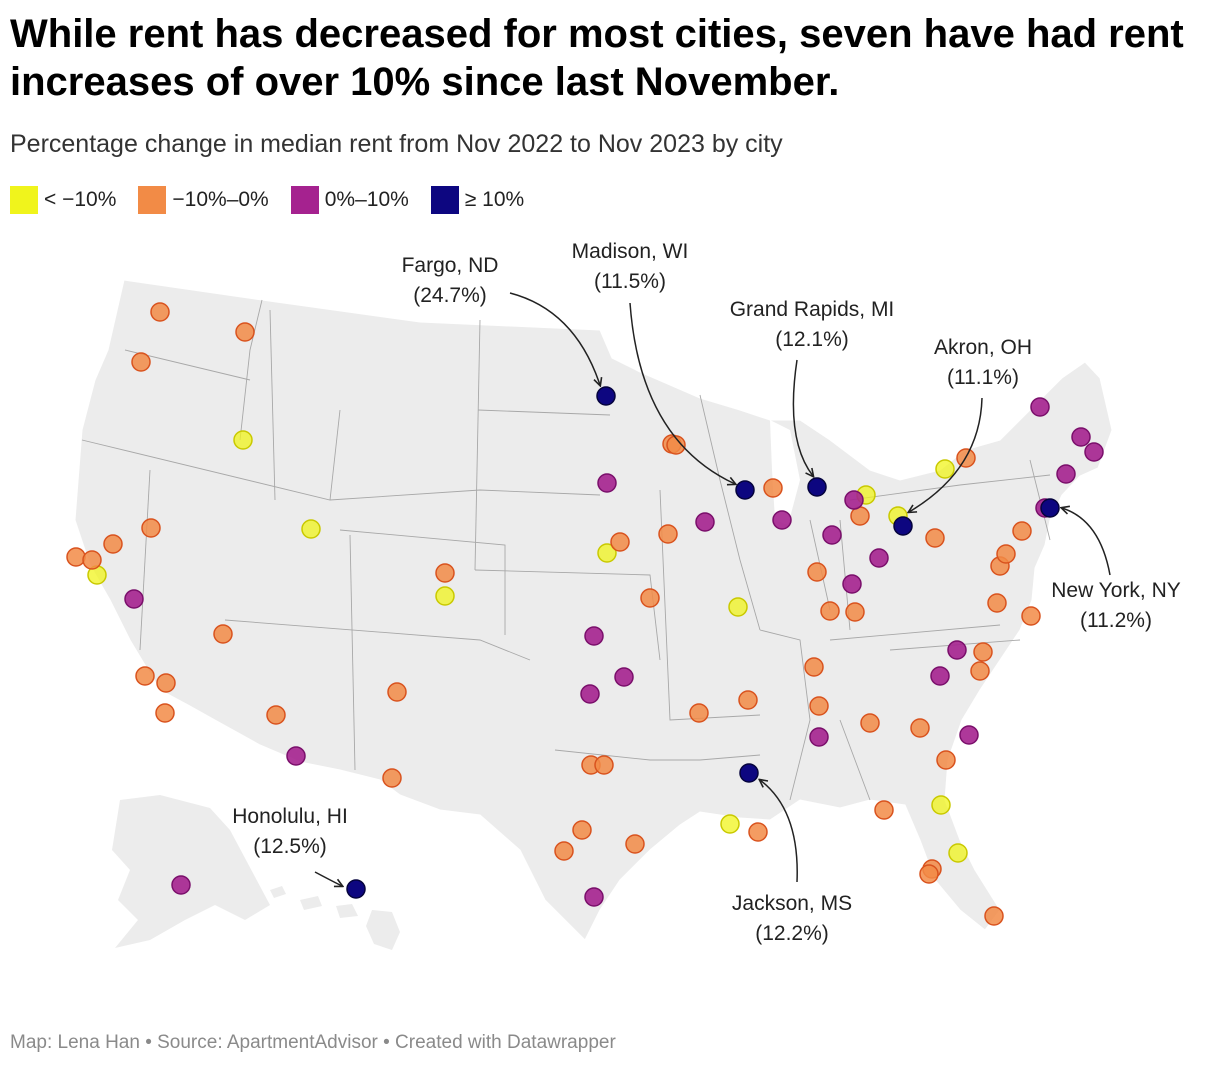 Image resolution: width=1220 pixels, height=1070 pixels. Describe the element at coordinates (779, 831) in the screenshot. I see `arrow-jackson` at that location.